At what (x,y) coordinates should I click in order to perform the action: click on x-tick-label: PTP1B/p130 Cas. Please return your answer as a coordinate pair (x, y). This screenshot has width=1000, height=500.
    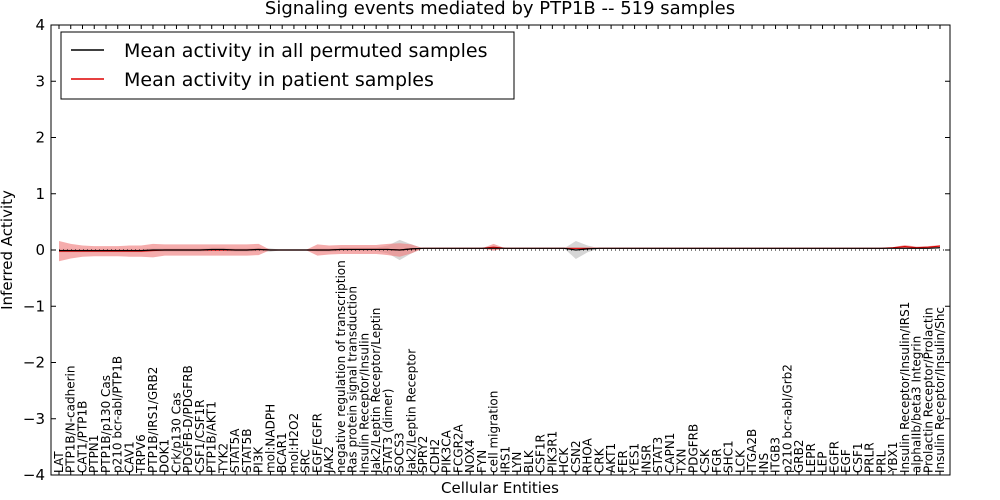
    Looking at the image, I should click on (106, 424).